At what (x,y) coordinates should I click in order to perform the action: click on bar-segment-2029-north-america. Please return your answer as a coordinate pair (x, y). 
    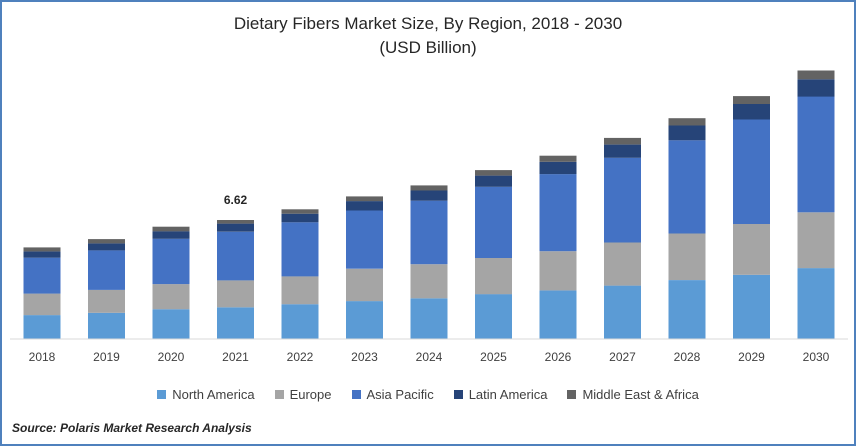
    Looking at the image, I should click on (751, 306).